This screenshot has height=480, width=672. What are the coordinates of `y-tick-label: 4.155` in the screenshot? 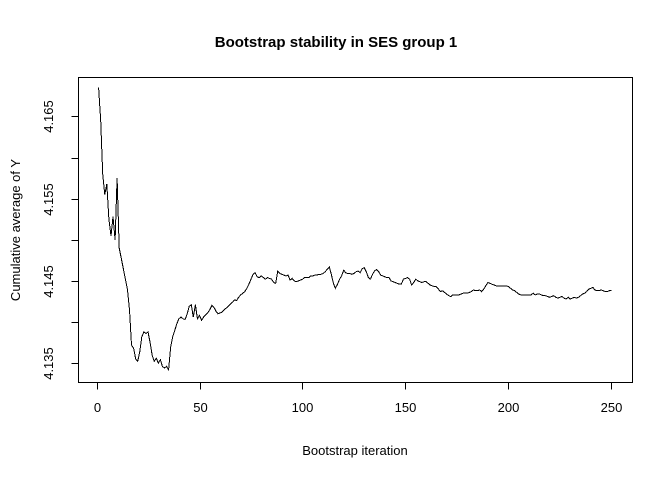 It's located at (48, 199).